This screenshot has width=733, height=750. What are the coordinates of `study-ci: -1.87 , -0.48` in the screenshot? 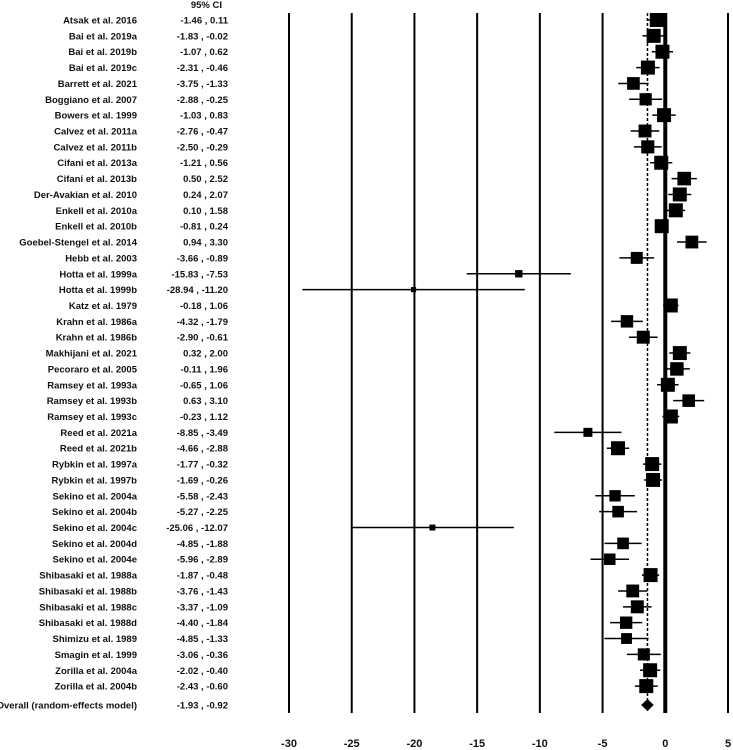 It's located at (202, 576).